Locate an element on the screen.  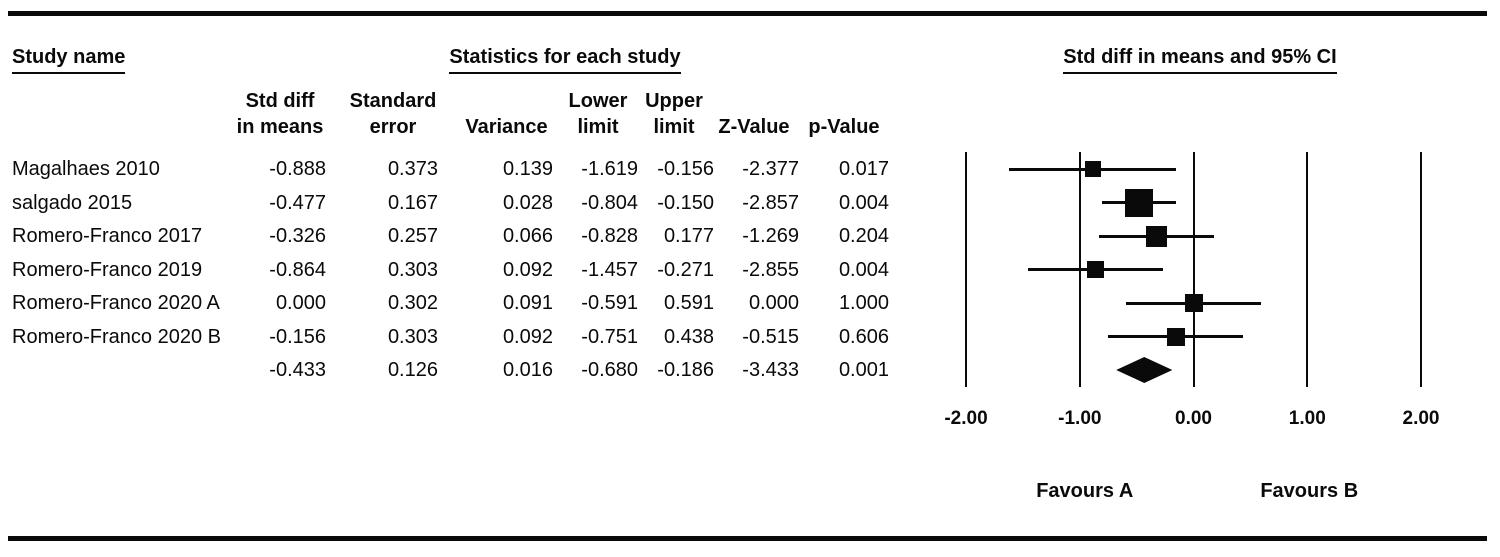
axis-tick-label: 2.00 is located at coordinates (1421, 418).